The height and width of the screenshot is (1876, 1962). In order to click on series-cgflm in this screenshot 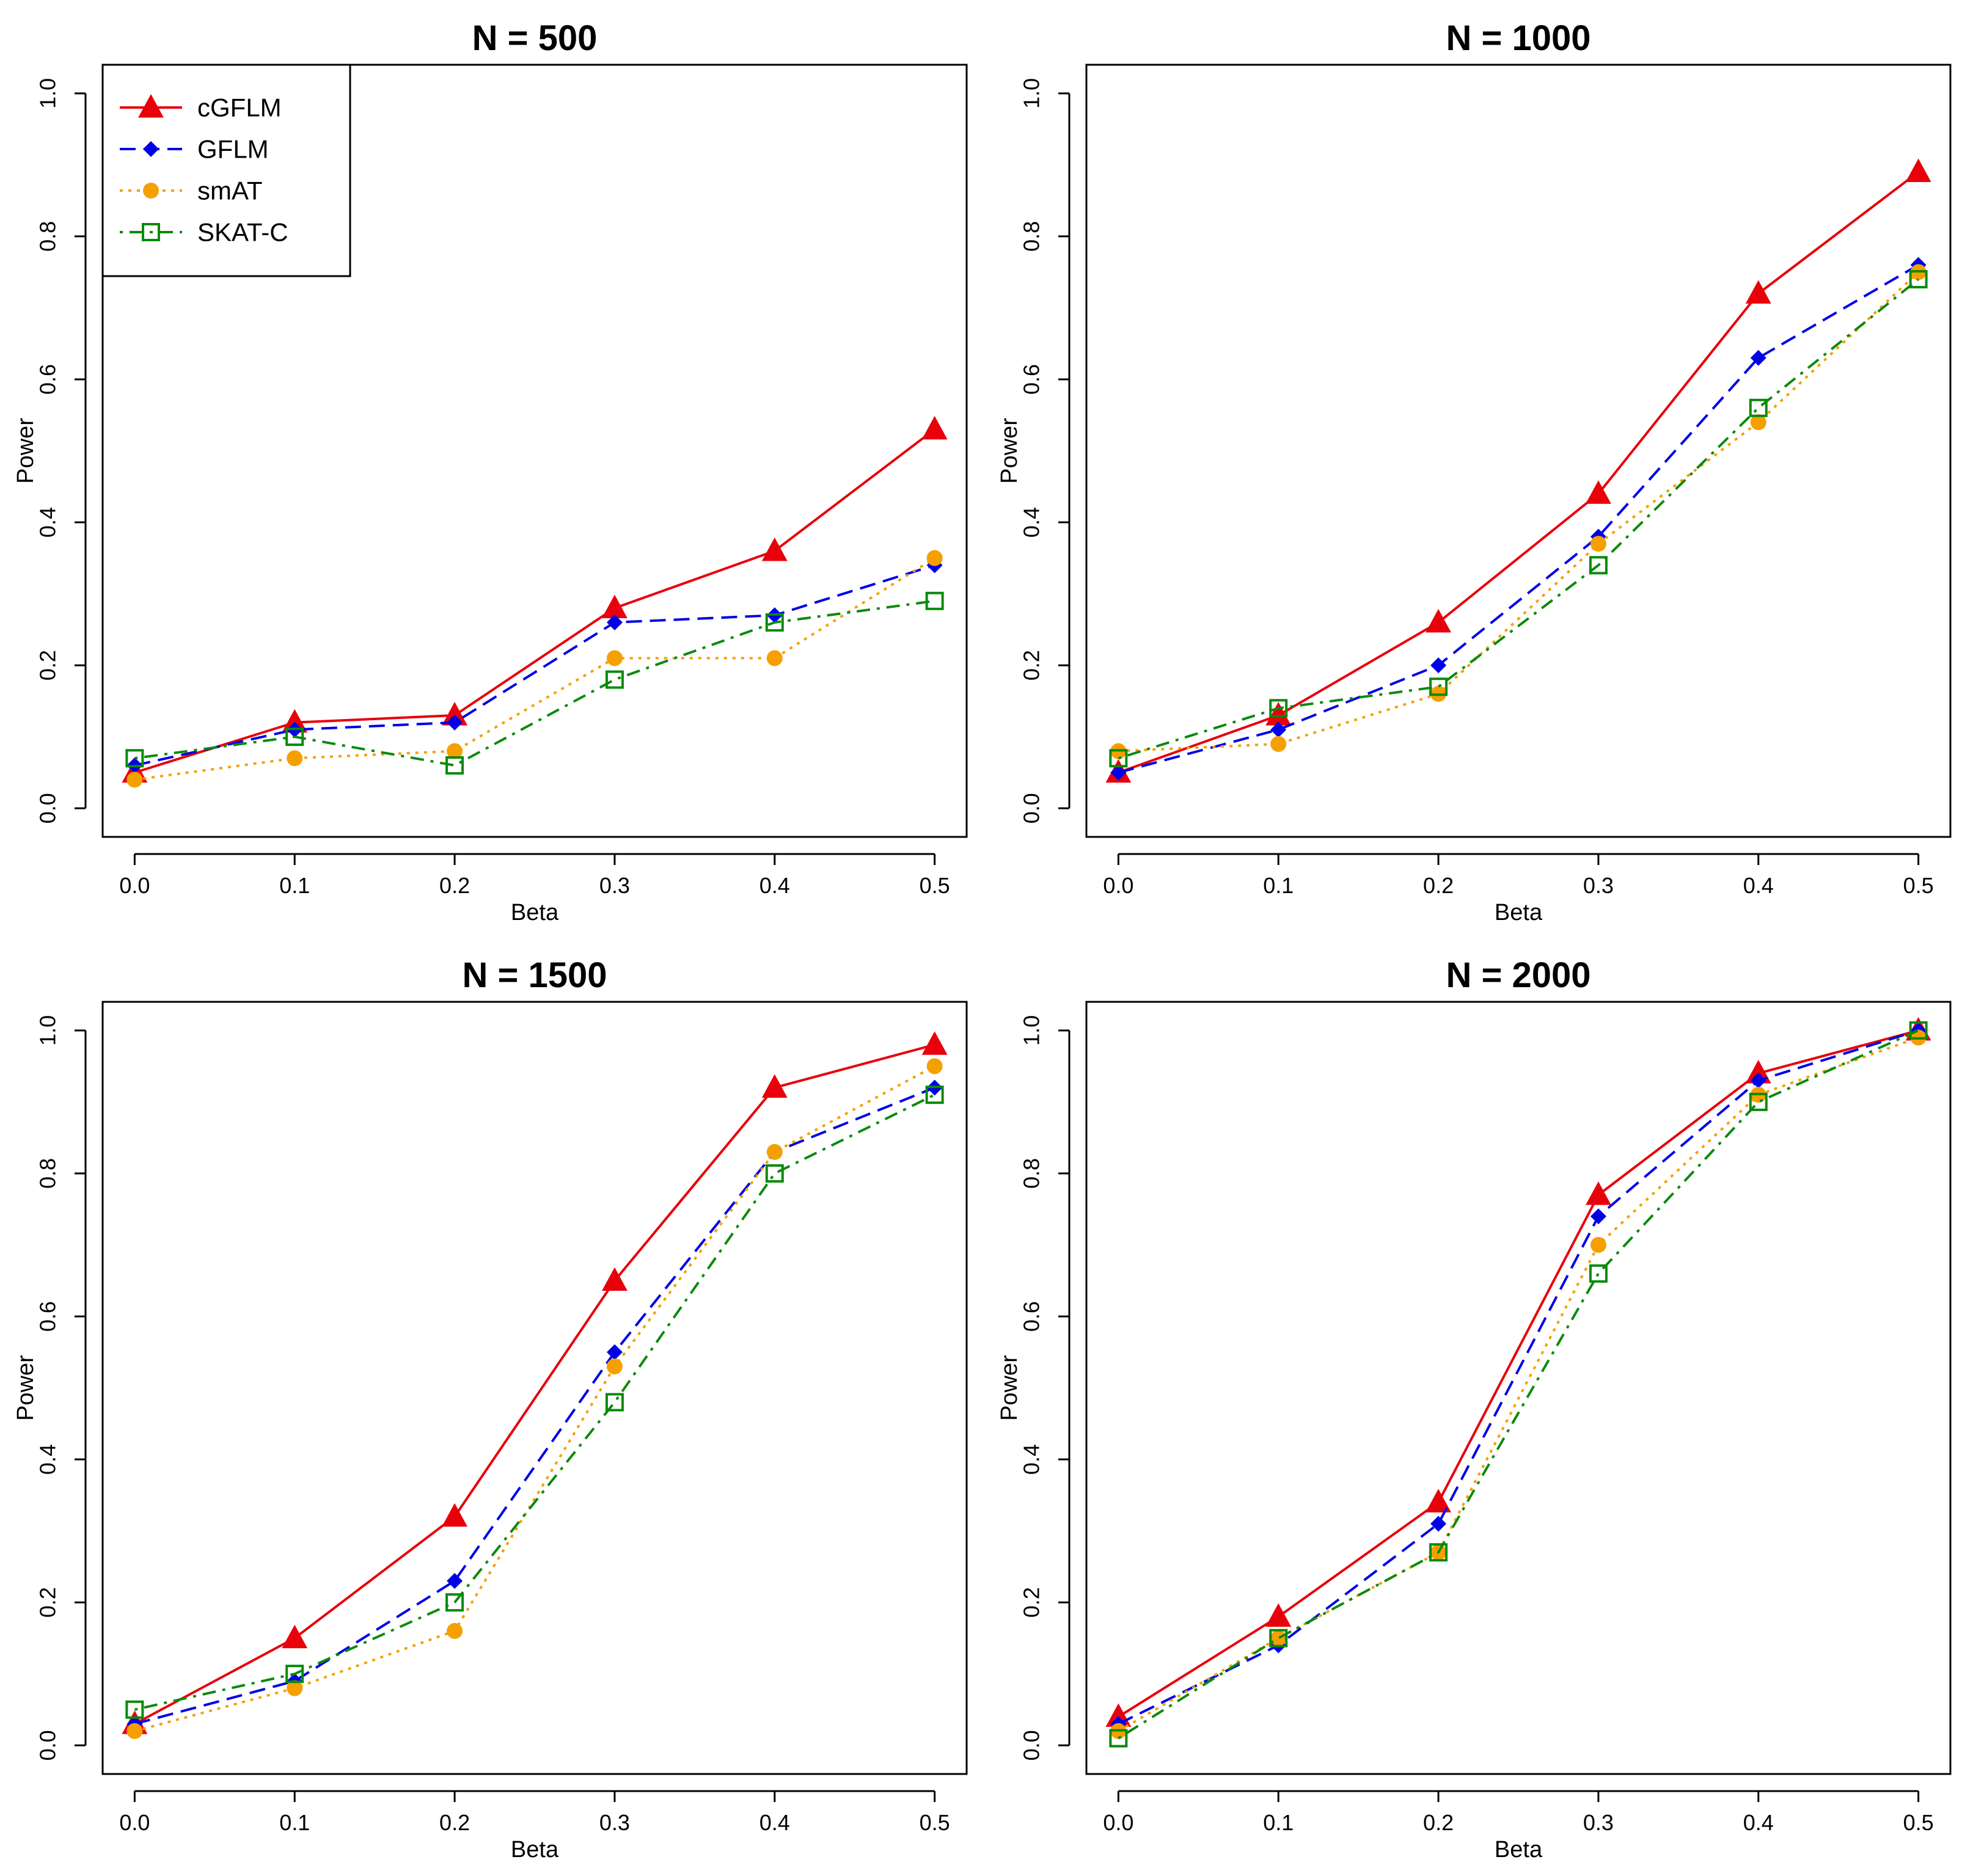, I will do `click(1518, 470)`.